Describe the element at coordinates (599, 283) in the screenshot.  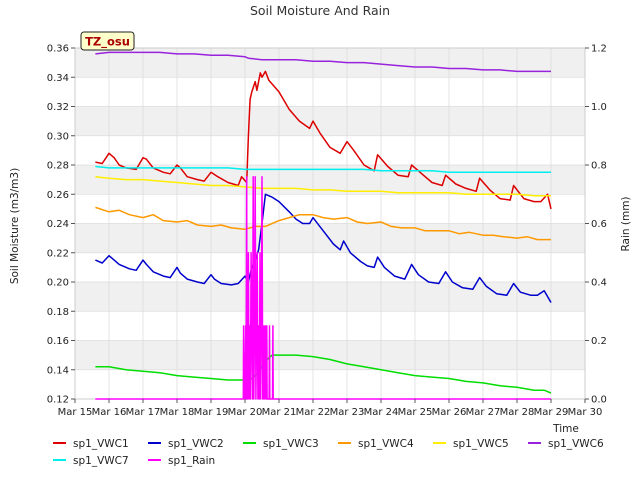
I see `y2-tick-label: 0.4` at that location.